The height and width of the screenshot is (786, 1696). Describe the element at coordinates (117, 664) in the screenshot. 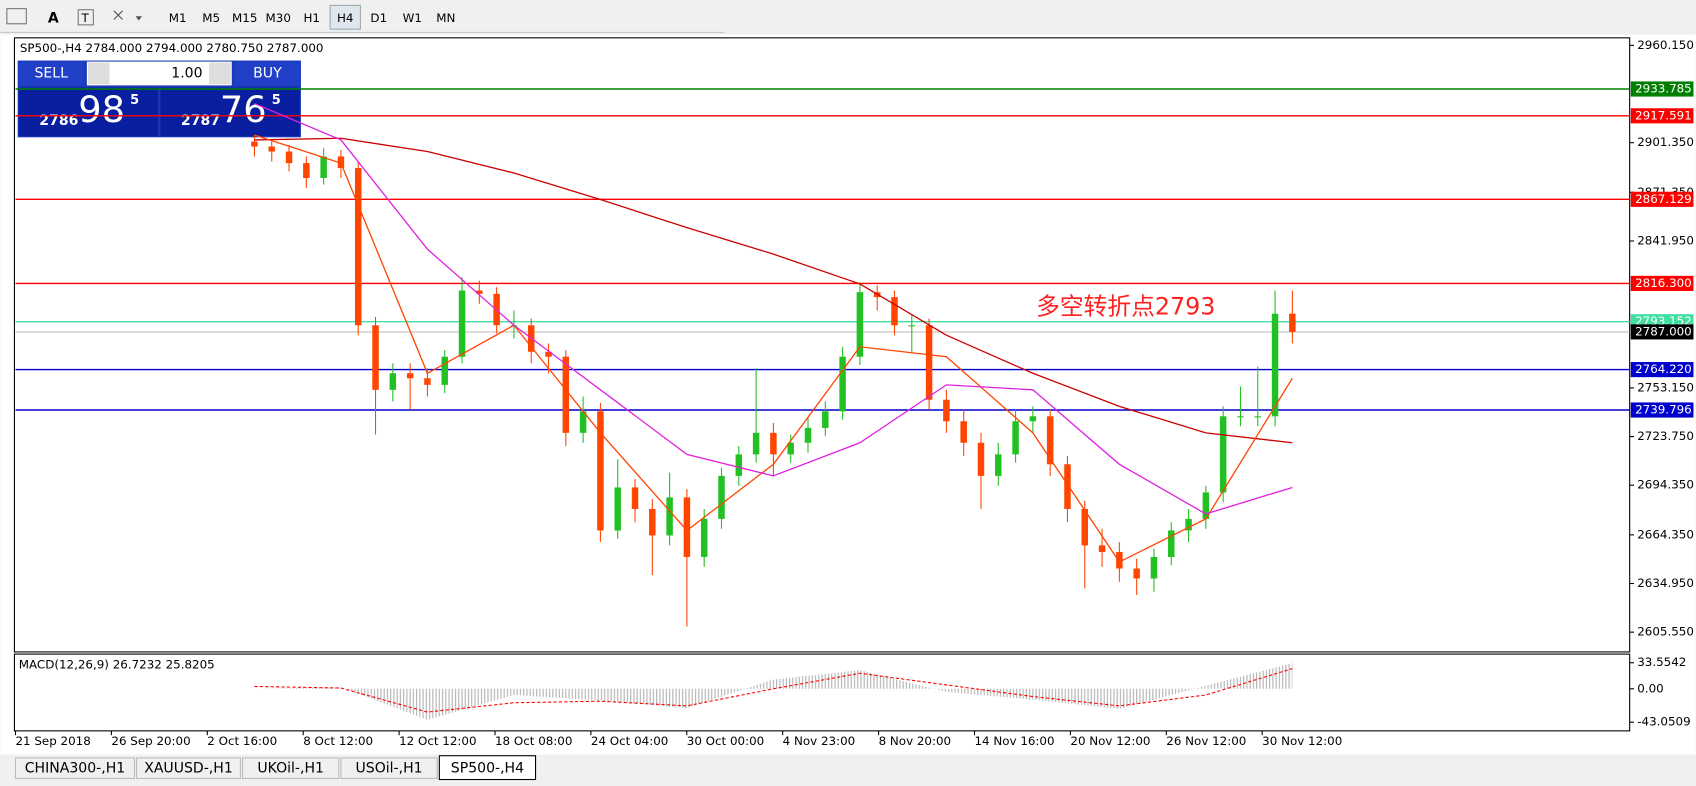

I see `macd-title: MACD(12,26,9) 26.7232 25.8205` at that location.